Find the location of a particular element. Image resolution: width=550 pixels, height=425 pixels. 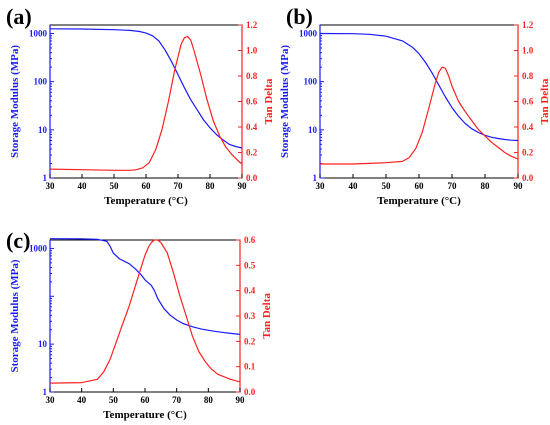

y-right-tick-label: 0.5 is located at coordinates (250, 265).